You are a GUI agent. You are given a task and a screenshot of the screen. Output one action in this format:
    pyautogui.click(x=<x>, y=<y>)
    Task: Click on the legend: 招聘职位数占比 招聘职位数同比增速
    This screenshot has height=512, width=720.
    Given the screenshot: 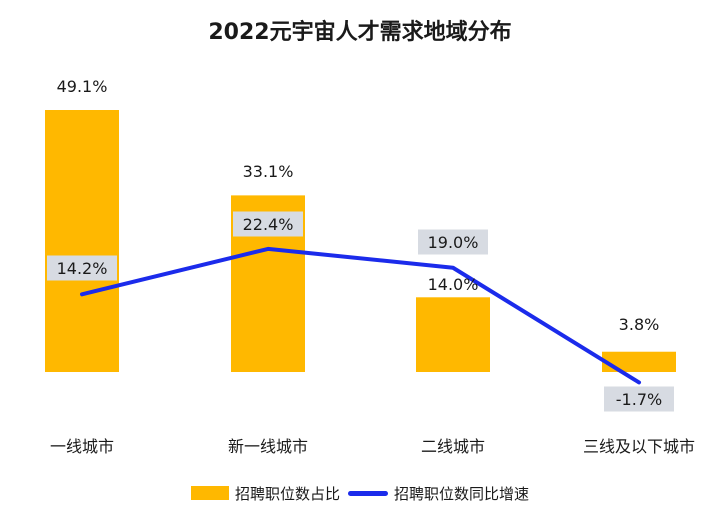 What is the action you would take?
    pyautogui.click(x=360, y=493)
    